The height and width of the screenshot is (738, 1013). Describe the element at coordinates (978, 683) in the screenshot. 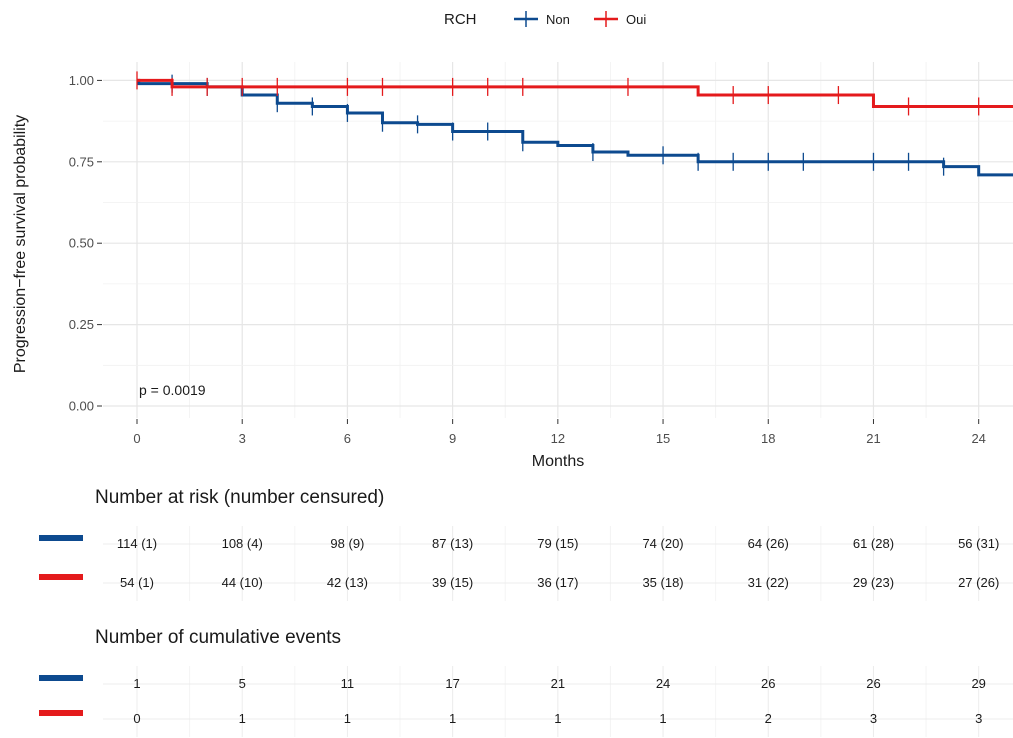

I see `events-table-cell: 29` at that location.